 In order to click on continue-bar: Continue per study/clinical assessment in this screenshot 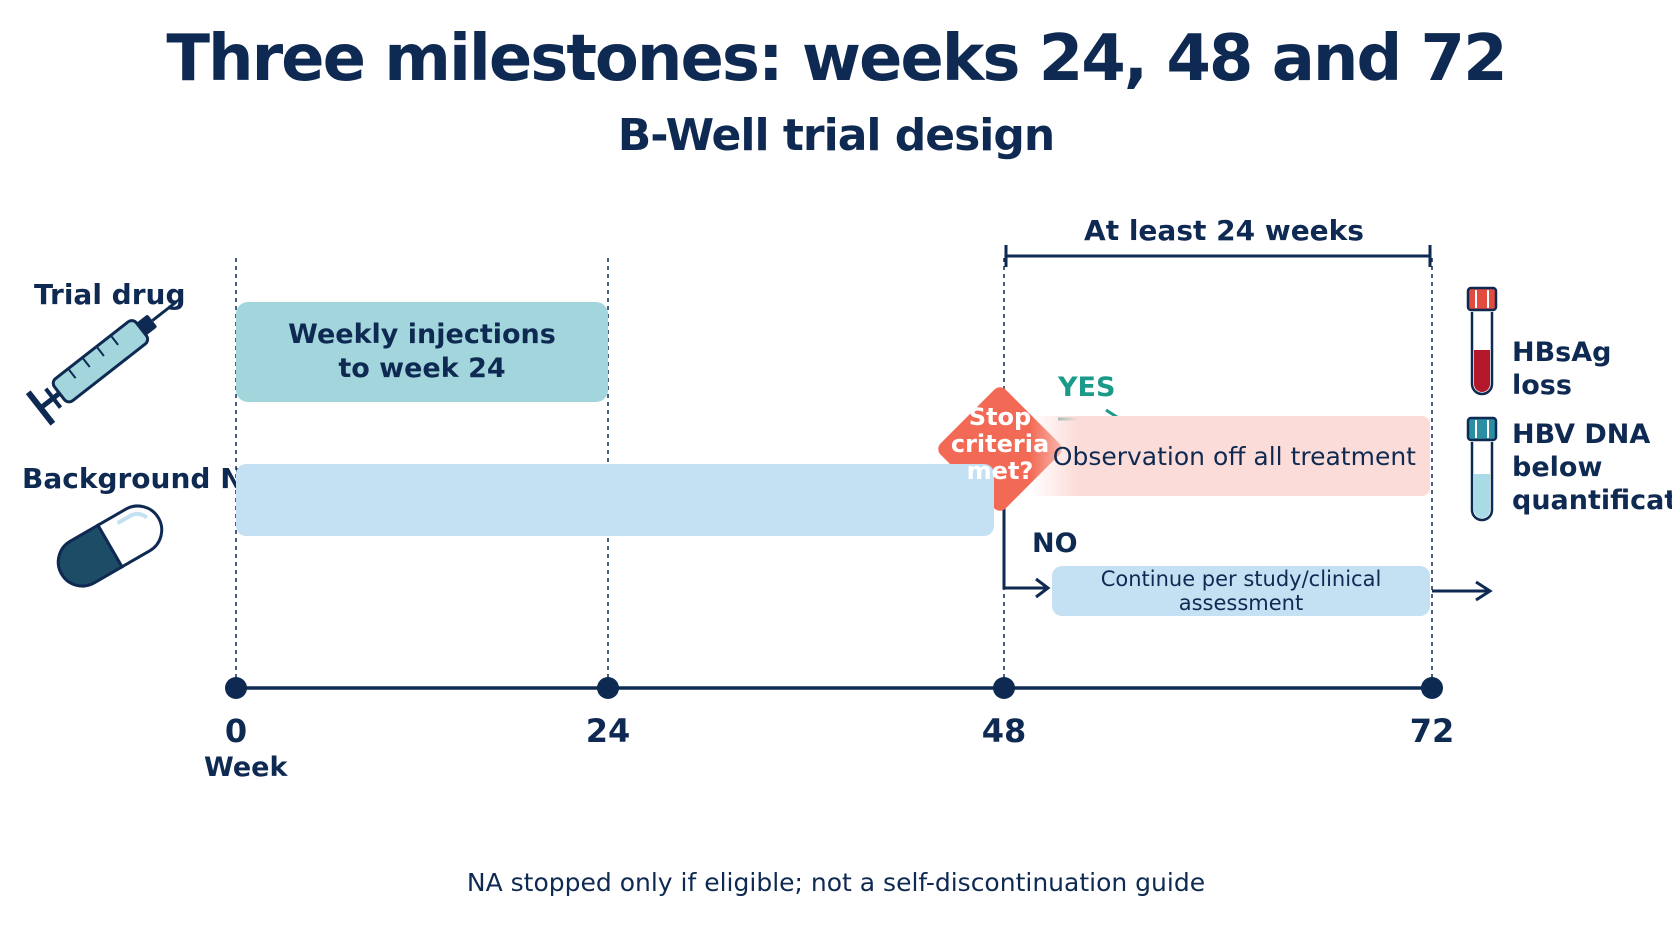, I will do `click(1241, 591)`.